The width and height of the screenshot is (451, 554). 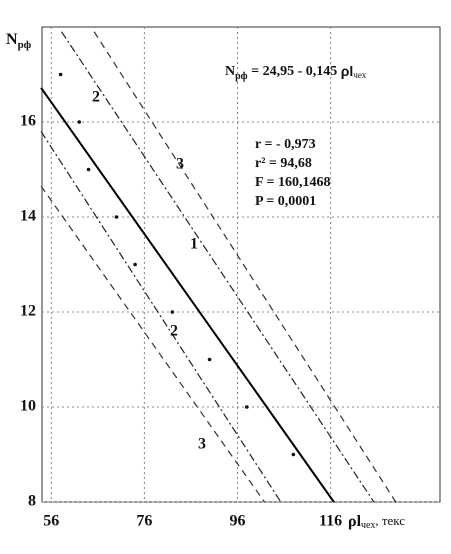 I want to click on stat-line: r² = 94,68, so click(x=283, y=163).